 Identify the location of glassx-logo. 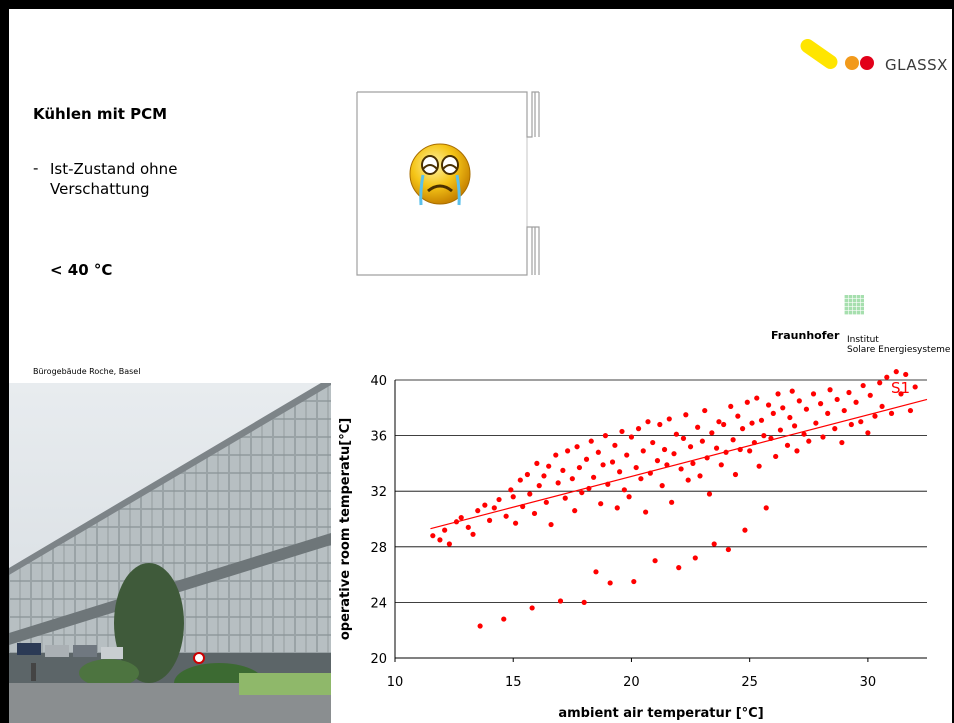
(837, 54).